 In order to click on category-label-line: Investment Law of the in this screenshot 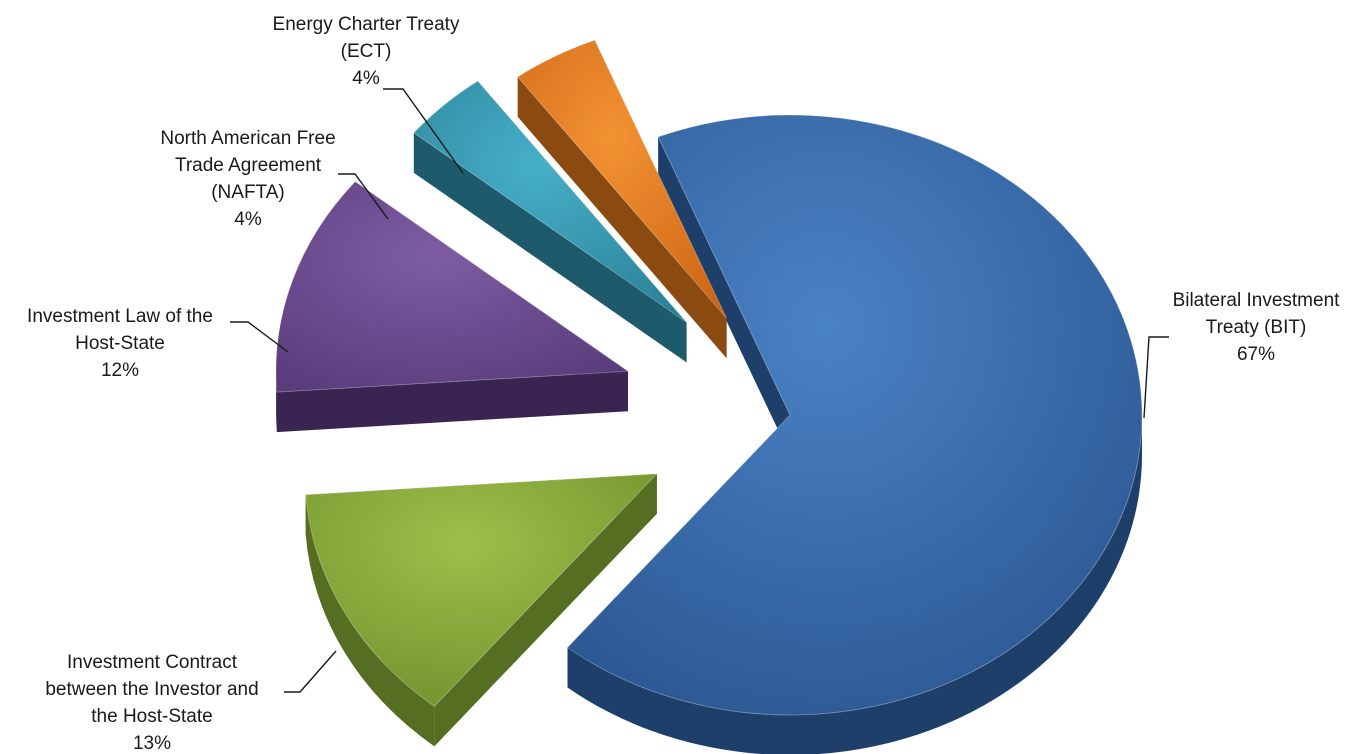, I will do `click(120, 316)`.